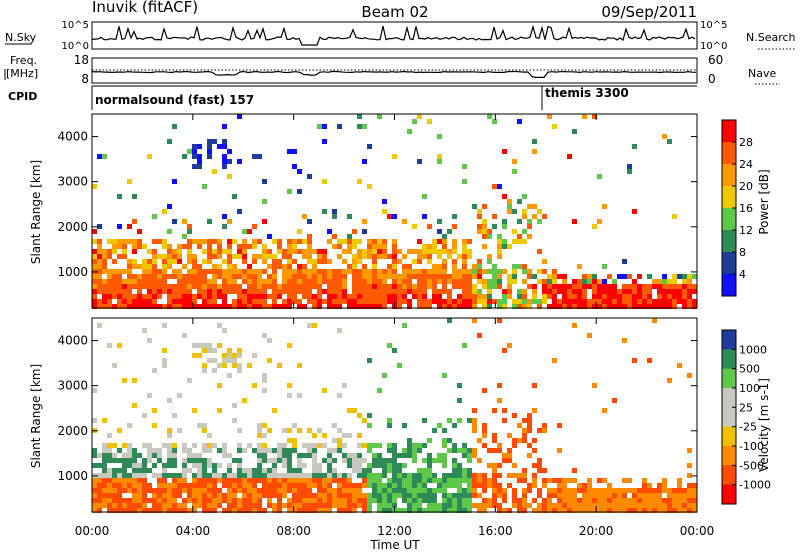 This screenshot has width=800, height=554. Describe the element at coordinates (293, 531) in the screenshot. I see `x-tick-label: 08:00` at that location.